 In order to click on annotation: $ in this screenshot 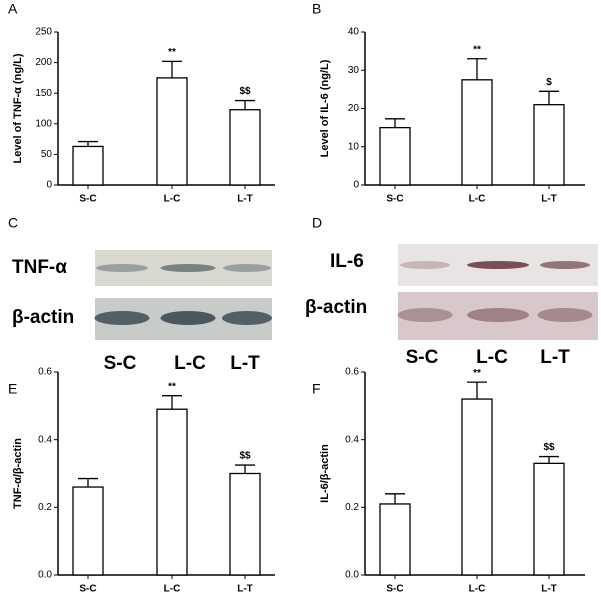, I will do `click(549, 82)`.